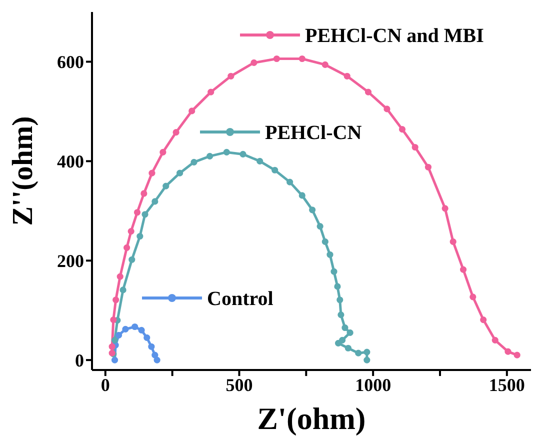  Describe the element at coordinates (373, 384) in the screenshot. I see `x-tick-label: 1000` at that location.